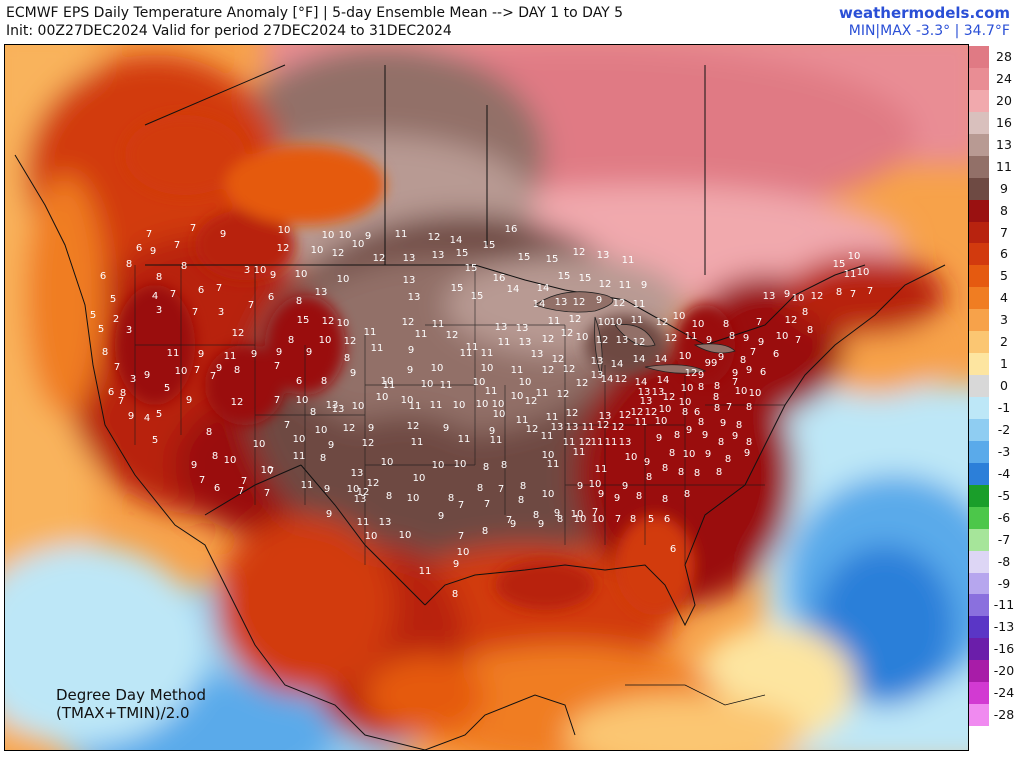 Image resolution: width=1024 pixels, height=768 pixels. Describe the element at coordinates (1004, 539) in the screenshot. I see `legend-label: -7` at that location.